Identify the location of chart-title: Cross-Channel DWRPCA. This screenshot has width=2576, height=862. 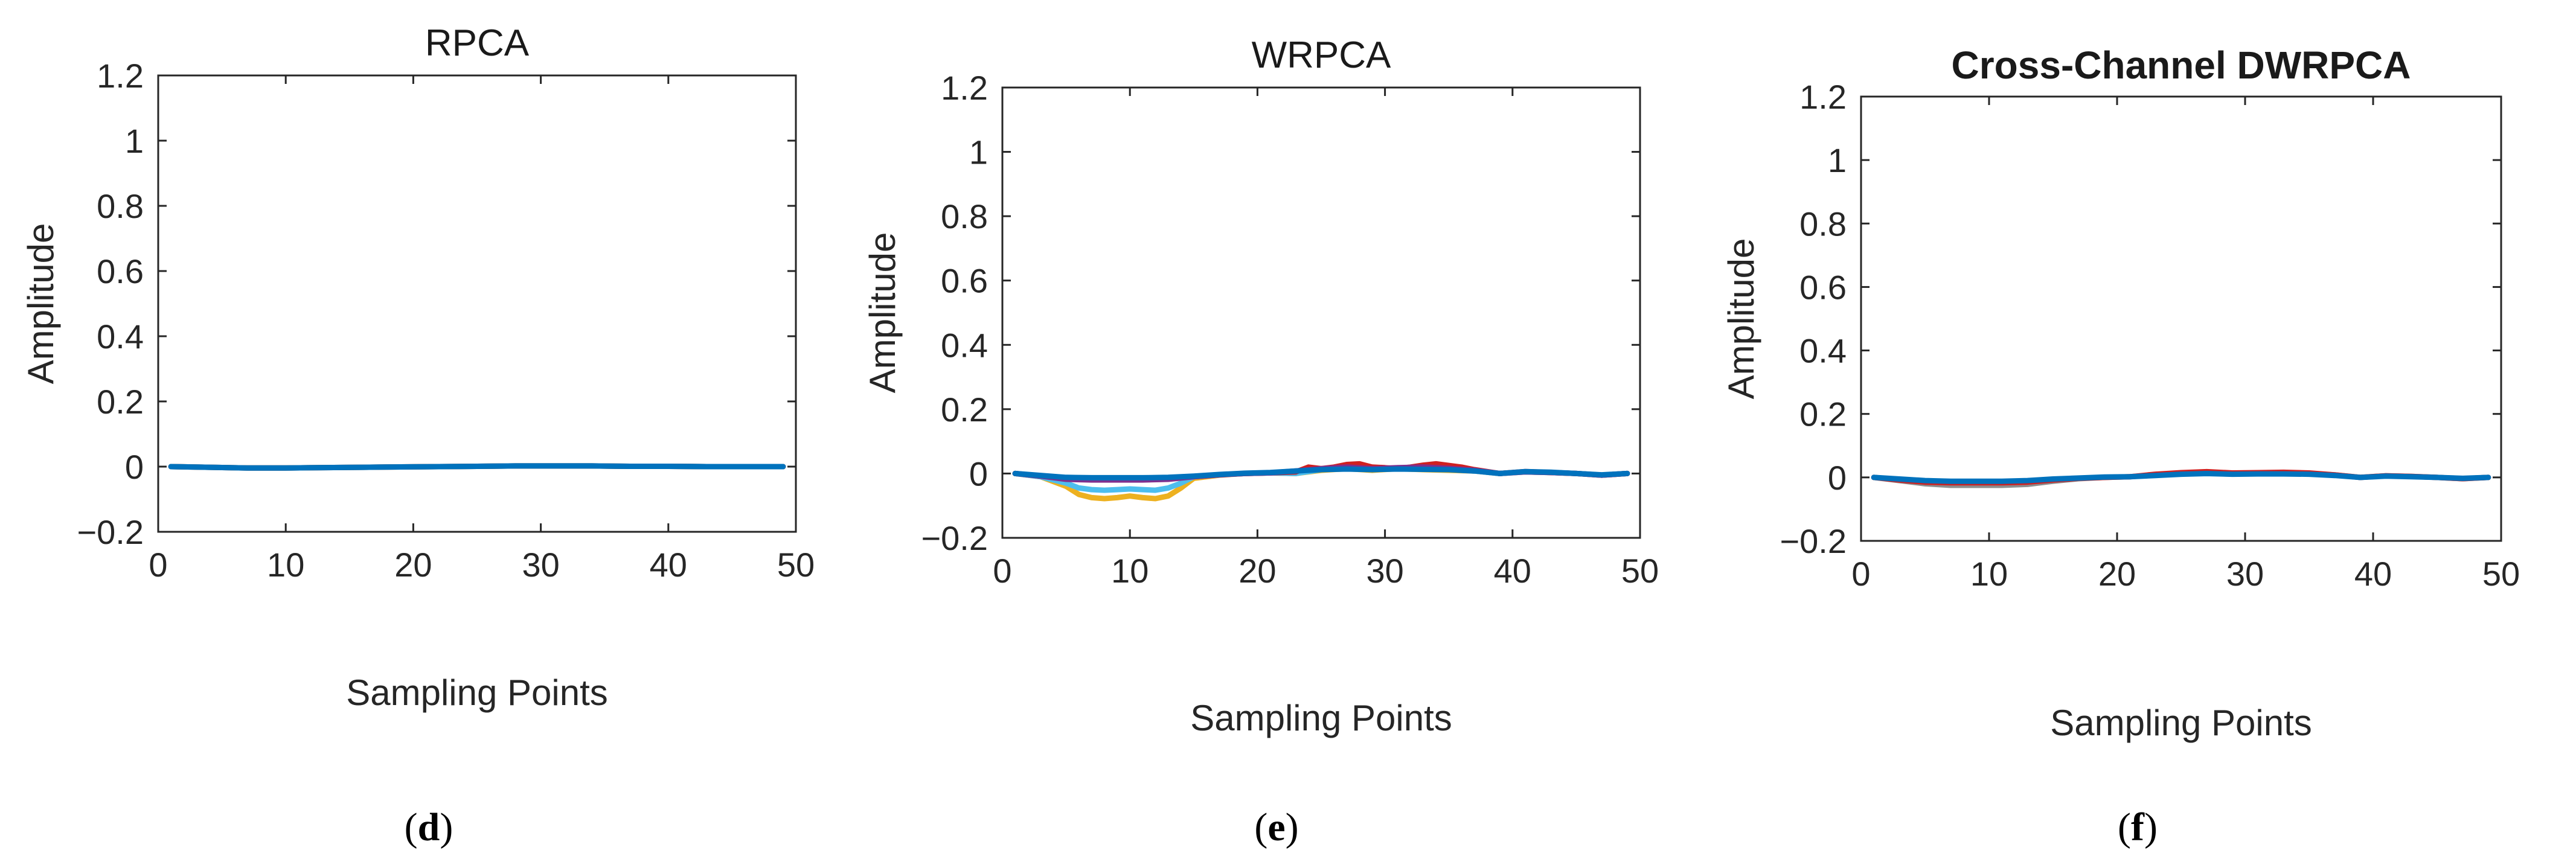
(2181, 65).